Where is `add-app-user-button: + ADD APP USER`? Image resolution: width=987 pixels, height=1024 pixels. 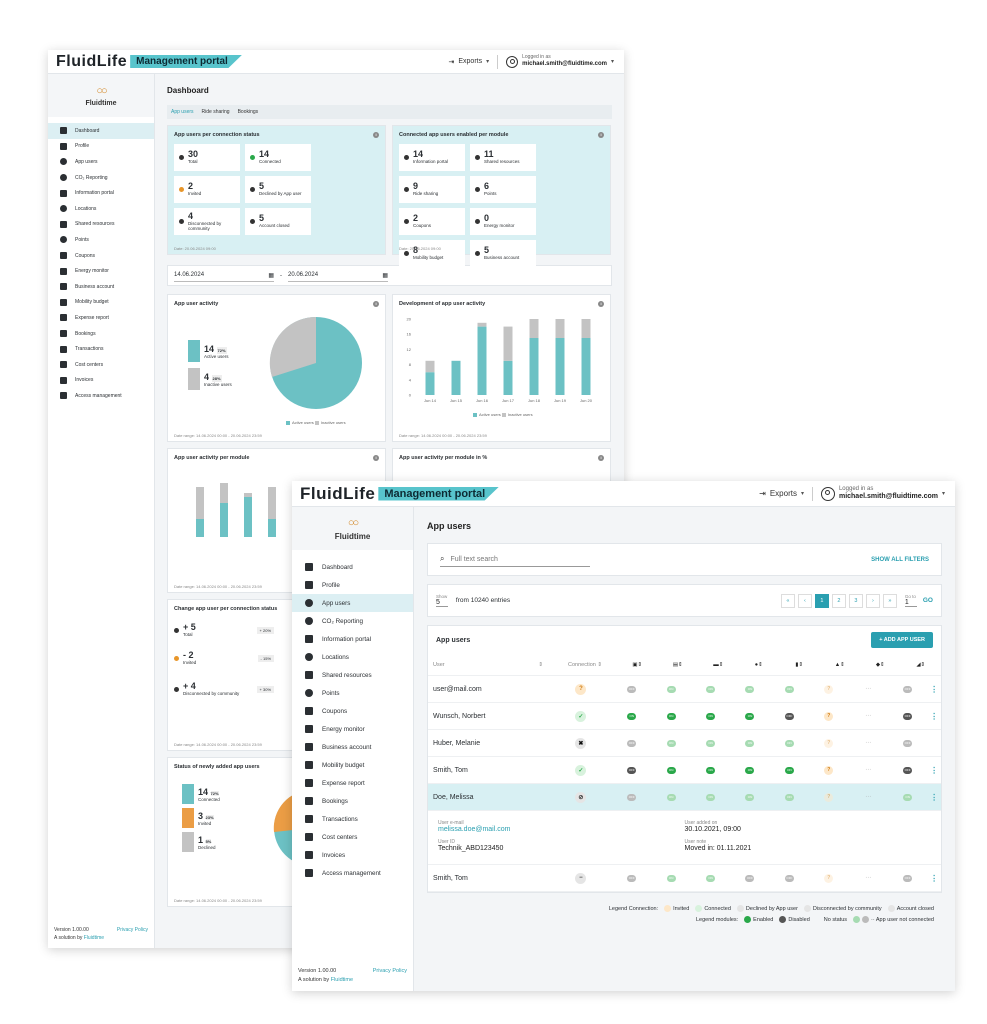
add-app-user-button: + ADD APP USER is located at coordinates (902, 640).